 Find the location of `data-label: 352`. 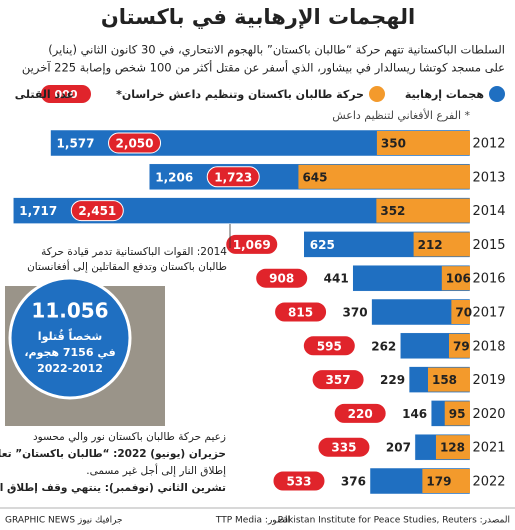

data-label: 352 is located at coordinates (392, 211).